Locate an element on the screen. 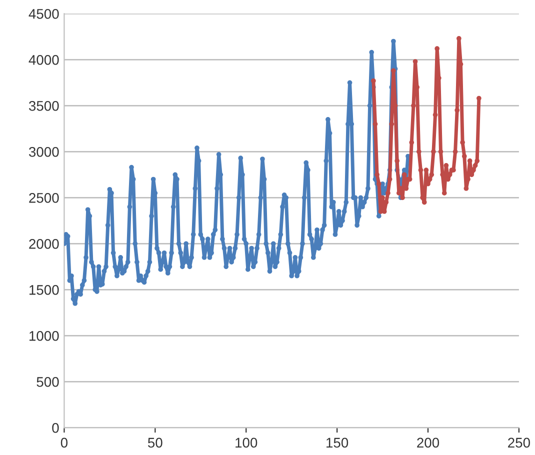  y-tick-label: 3000 is located at coordinates (43, 152).